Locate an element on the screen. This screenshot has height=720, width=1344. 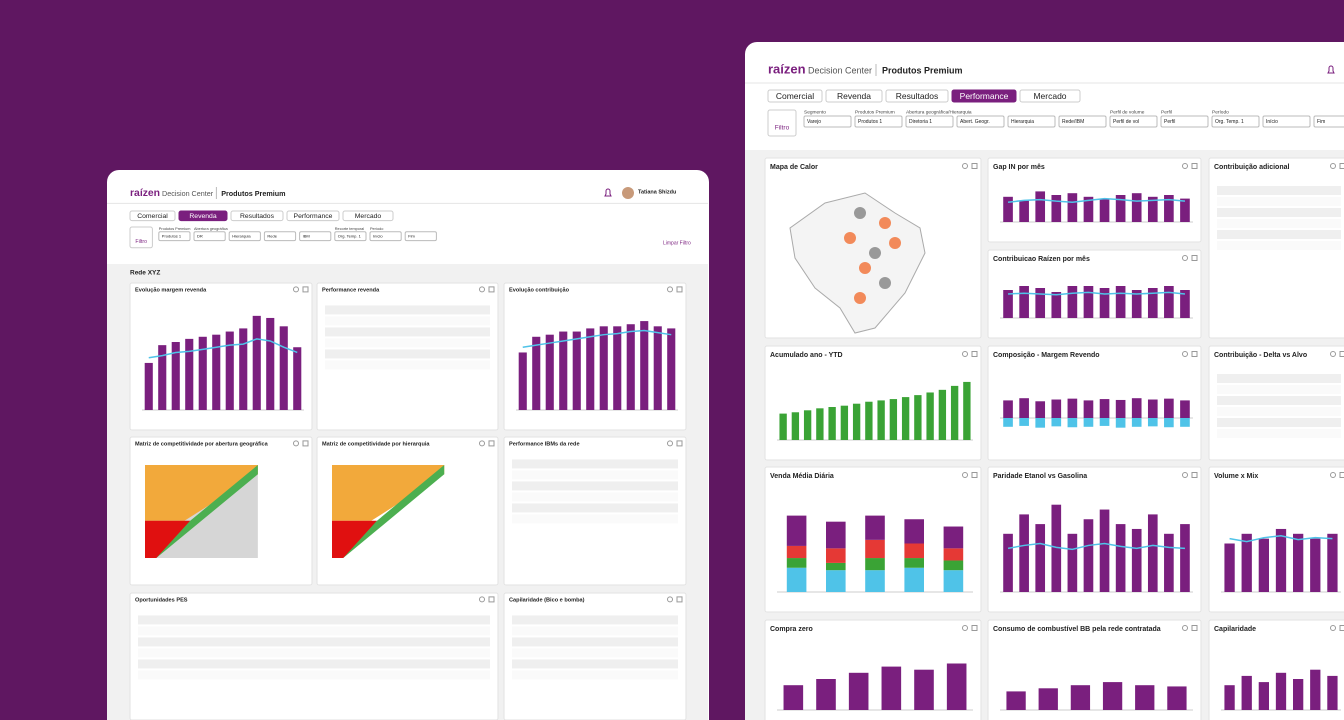
panel-title: Performance IBMs da rede is located at coordinates (544, 445).